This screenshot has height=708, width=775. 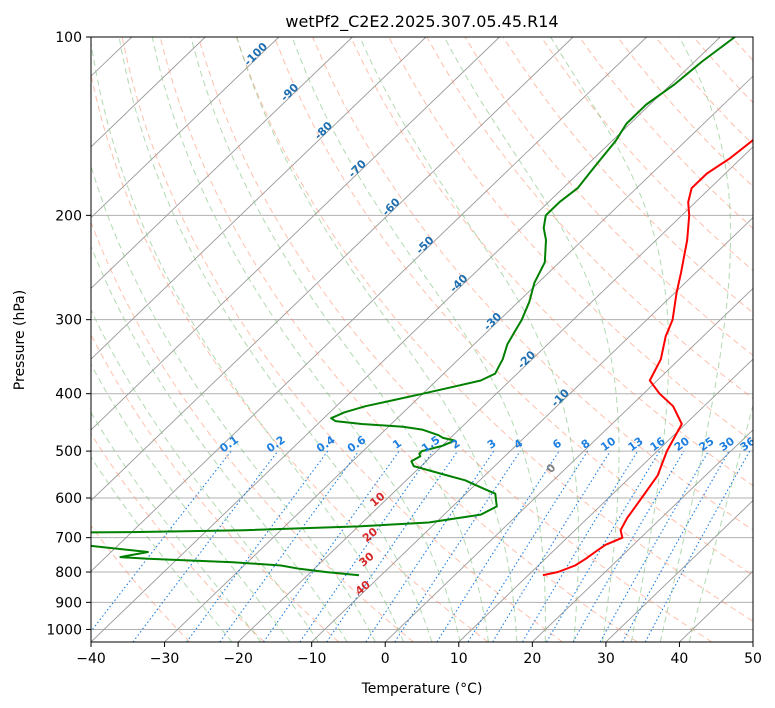 I want to click on y-tick-label: 400, so click(x=68, y=395).